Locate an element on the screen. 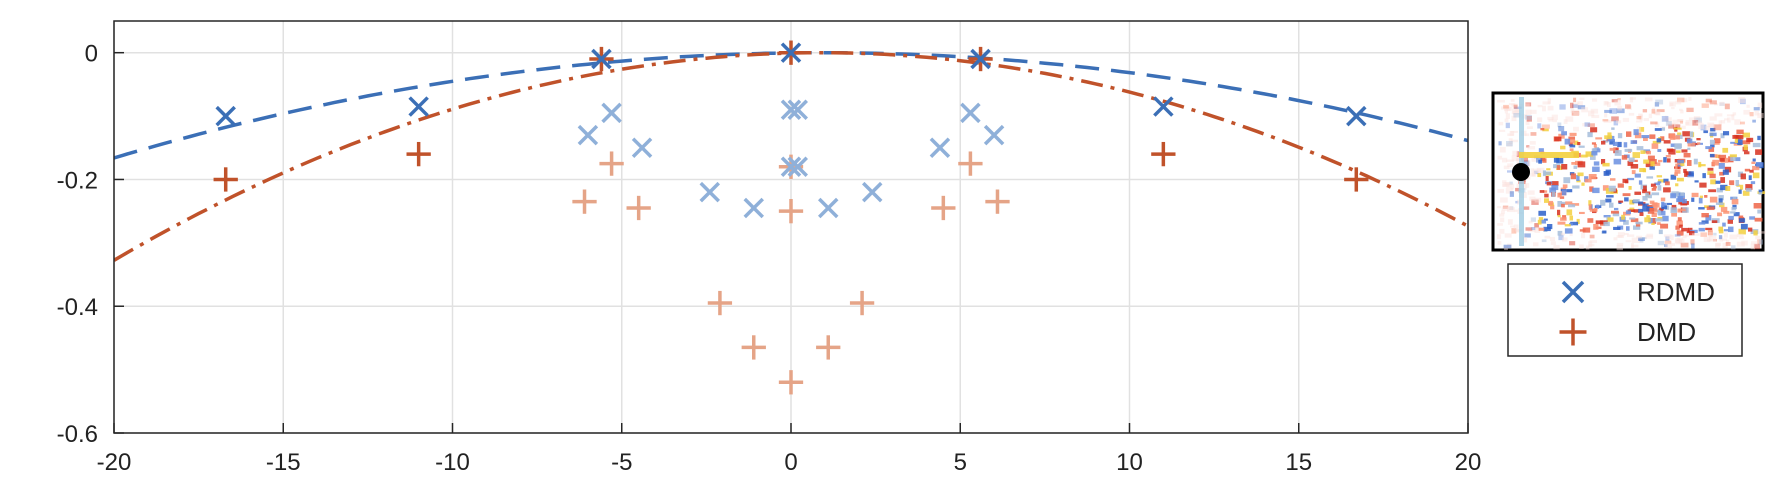 Image resolution: width=1779 pixels, height=499 pixels. y-tick-label: -0.6 is located at coordinates (77, 434).